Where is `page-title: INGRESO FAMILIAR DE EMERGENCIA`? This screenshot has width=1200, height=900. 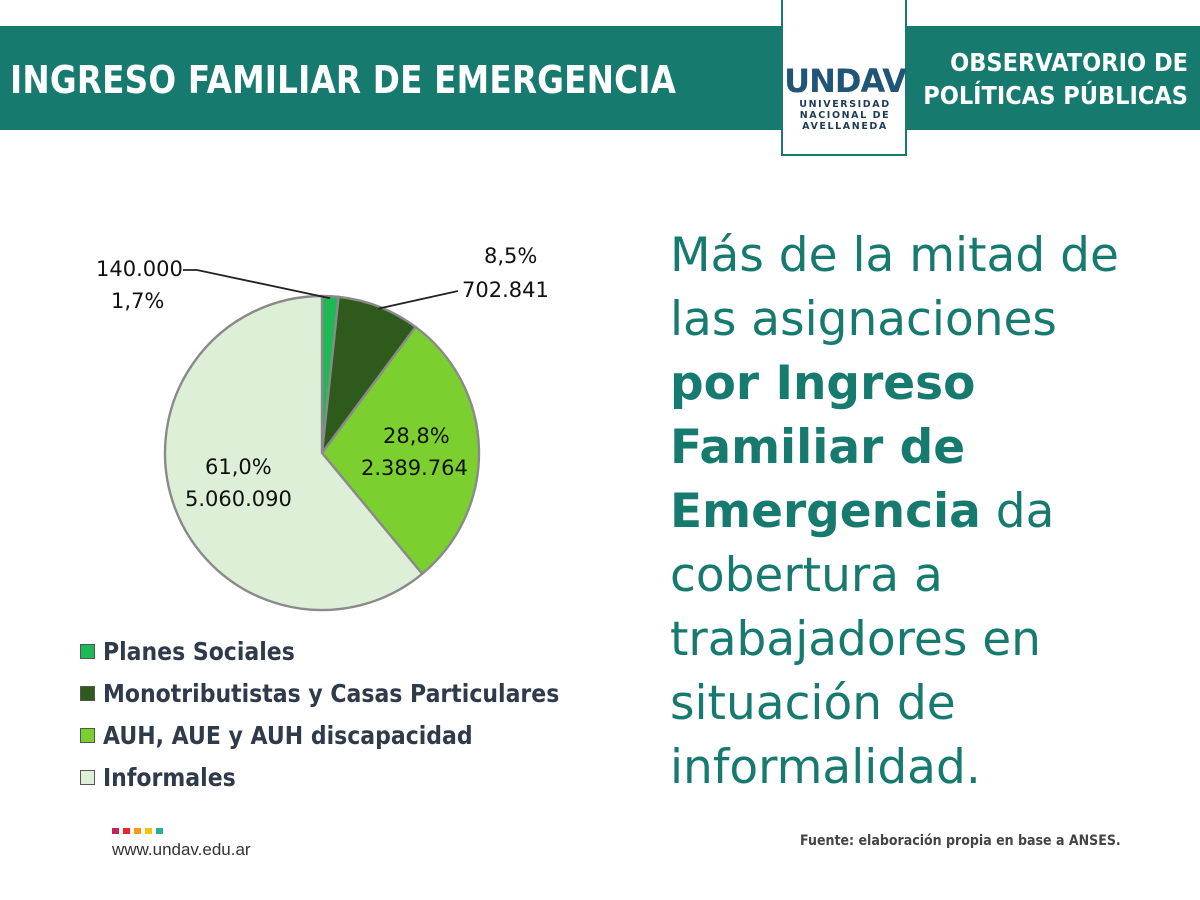 page-title: INGRESO FAMILIAR DE EMERGENCIA is located at coordinates (343, 80).